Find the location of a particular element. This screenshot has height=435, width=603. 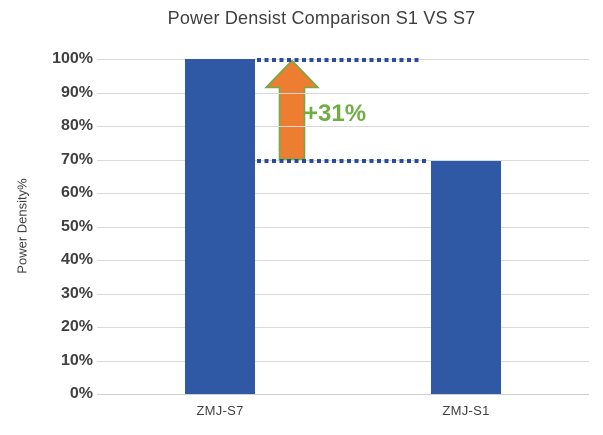

y-tick-label: 10% is located at coordinates (76, 360).